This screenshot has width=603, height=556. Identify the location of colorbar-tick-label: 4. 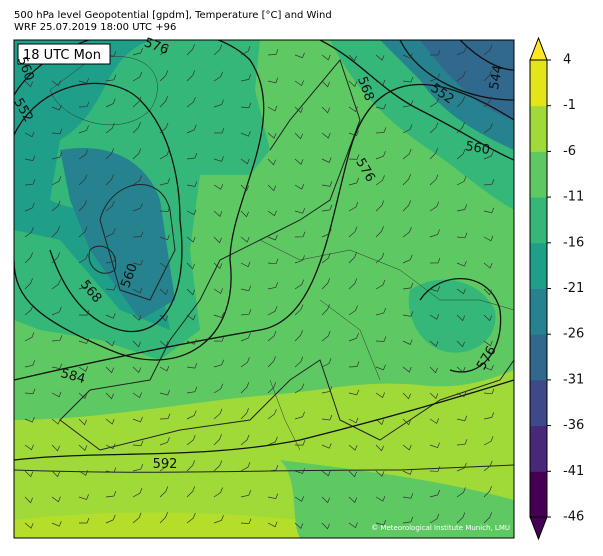
(567, 60).